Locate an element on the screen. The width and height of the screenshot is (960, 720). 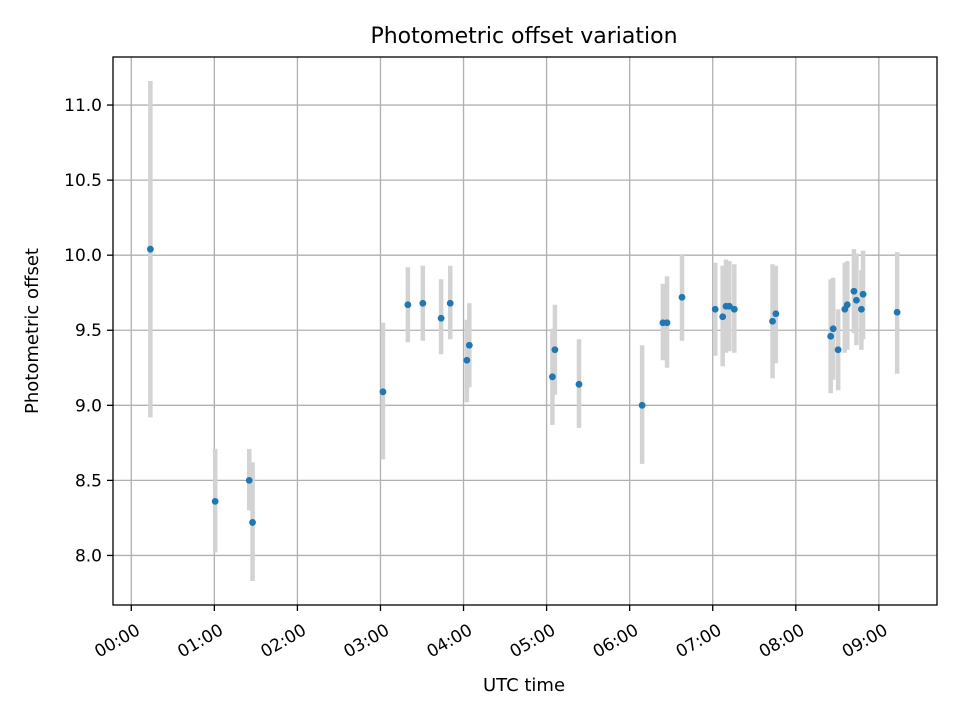
y-tick-label: 9.0 is located at coordinates (88, 406).